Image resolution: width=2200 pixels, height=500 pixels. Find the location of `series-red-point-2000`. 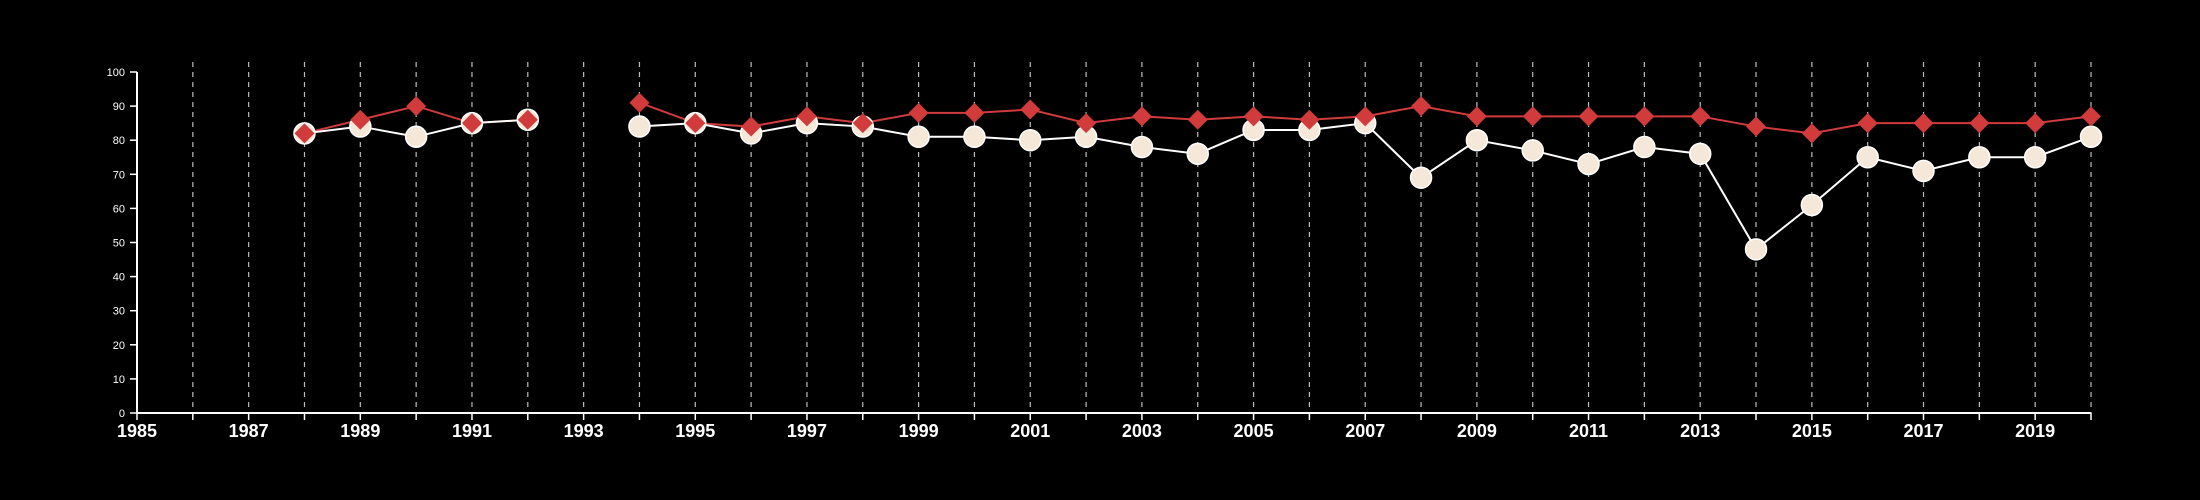

series-red-point-2000 is located at coordinates (974, 112).